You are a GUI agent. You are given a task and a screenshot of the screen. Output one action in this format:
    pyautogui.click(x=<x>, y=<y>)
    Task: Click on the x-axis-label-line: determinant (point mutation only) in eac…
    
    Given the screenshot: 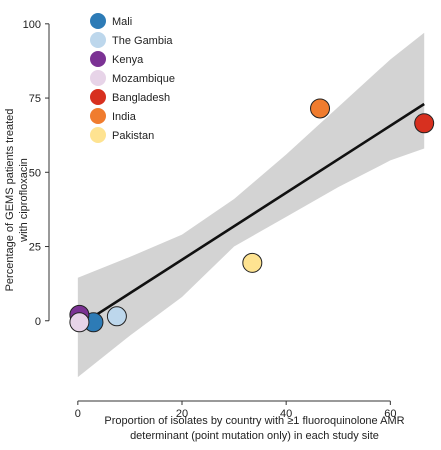 What is the action you would take?
    pyautogui.click(x=254, y=436)
    